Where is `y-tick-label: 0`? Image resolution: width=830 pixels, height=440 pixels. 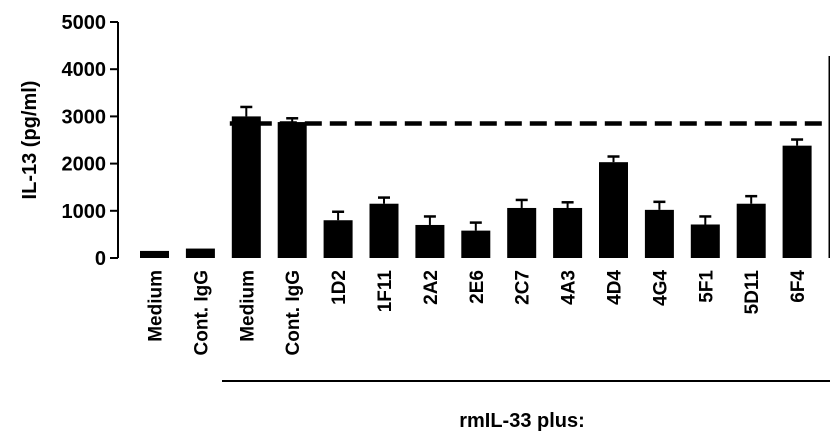
y-tick-label: 0 is located at coordinates (100, 259).